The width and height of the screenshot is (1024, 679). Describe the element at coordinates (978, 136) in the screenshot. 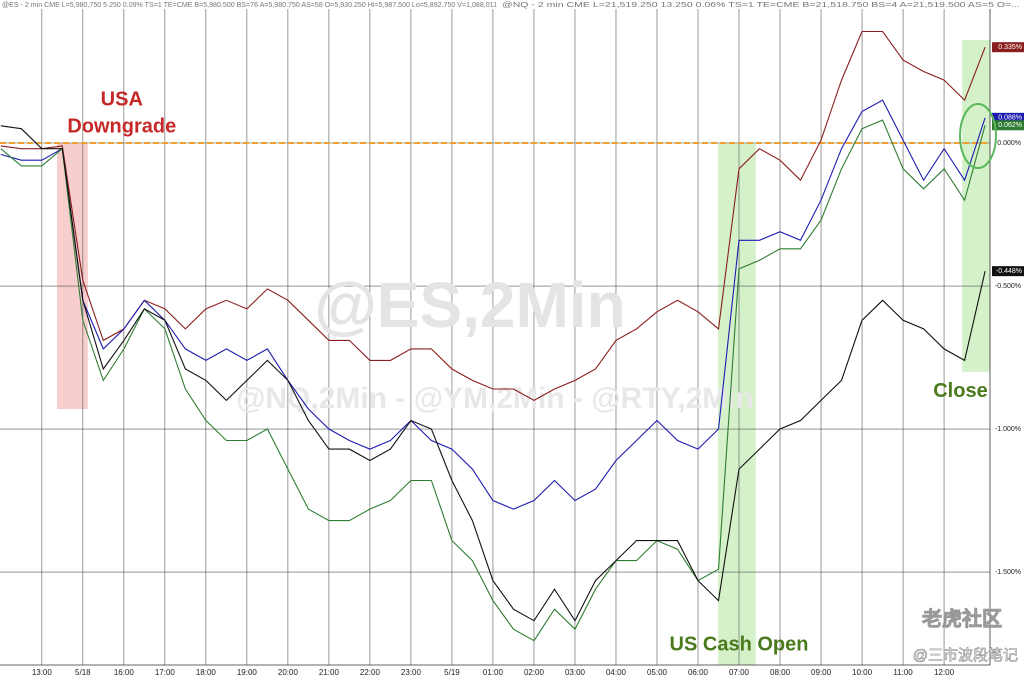

I see `close-highlight` at that location.